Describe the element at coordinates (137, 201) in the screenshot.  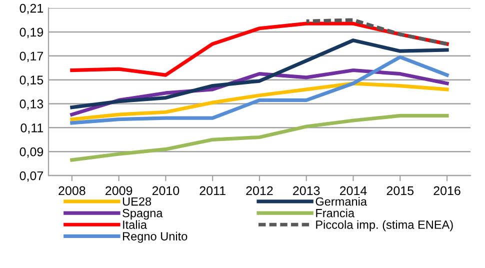
I see `legend-label: UE28` at that location.